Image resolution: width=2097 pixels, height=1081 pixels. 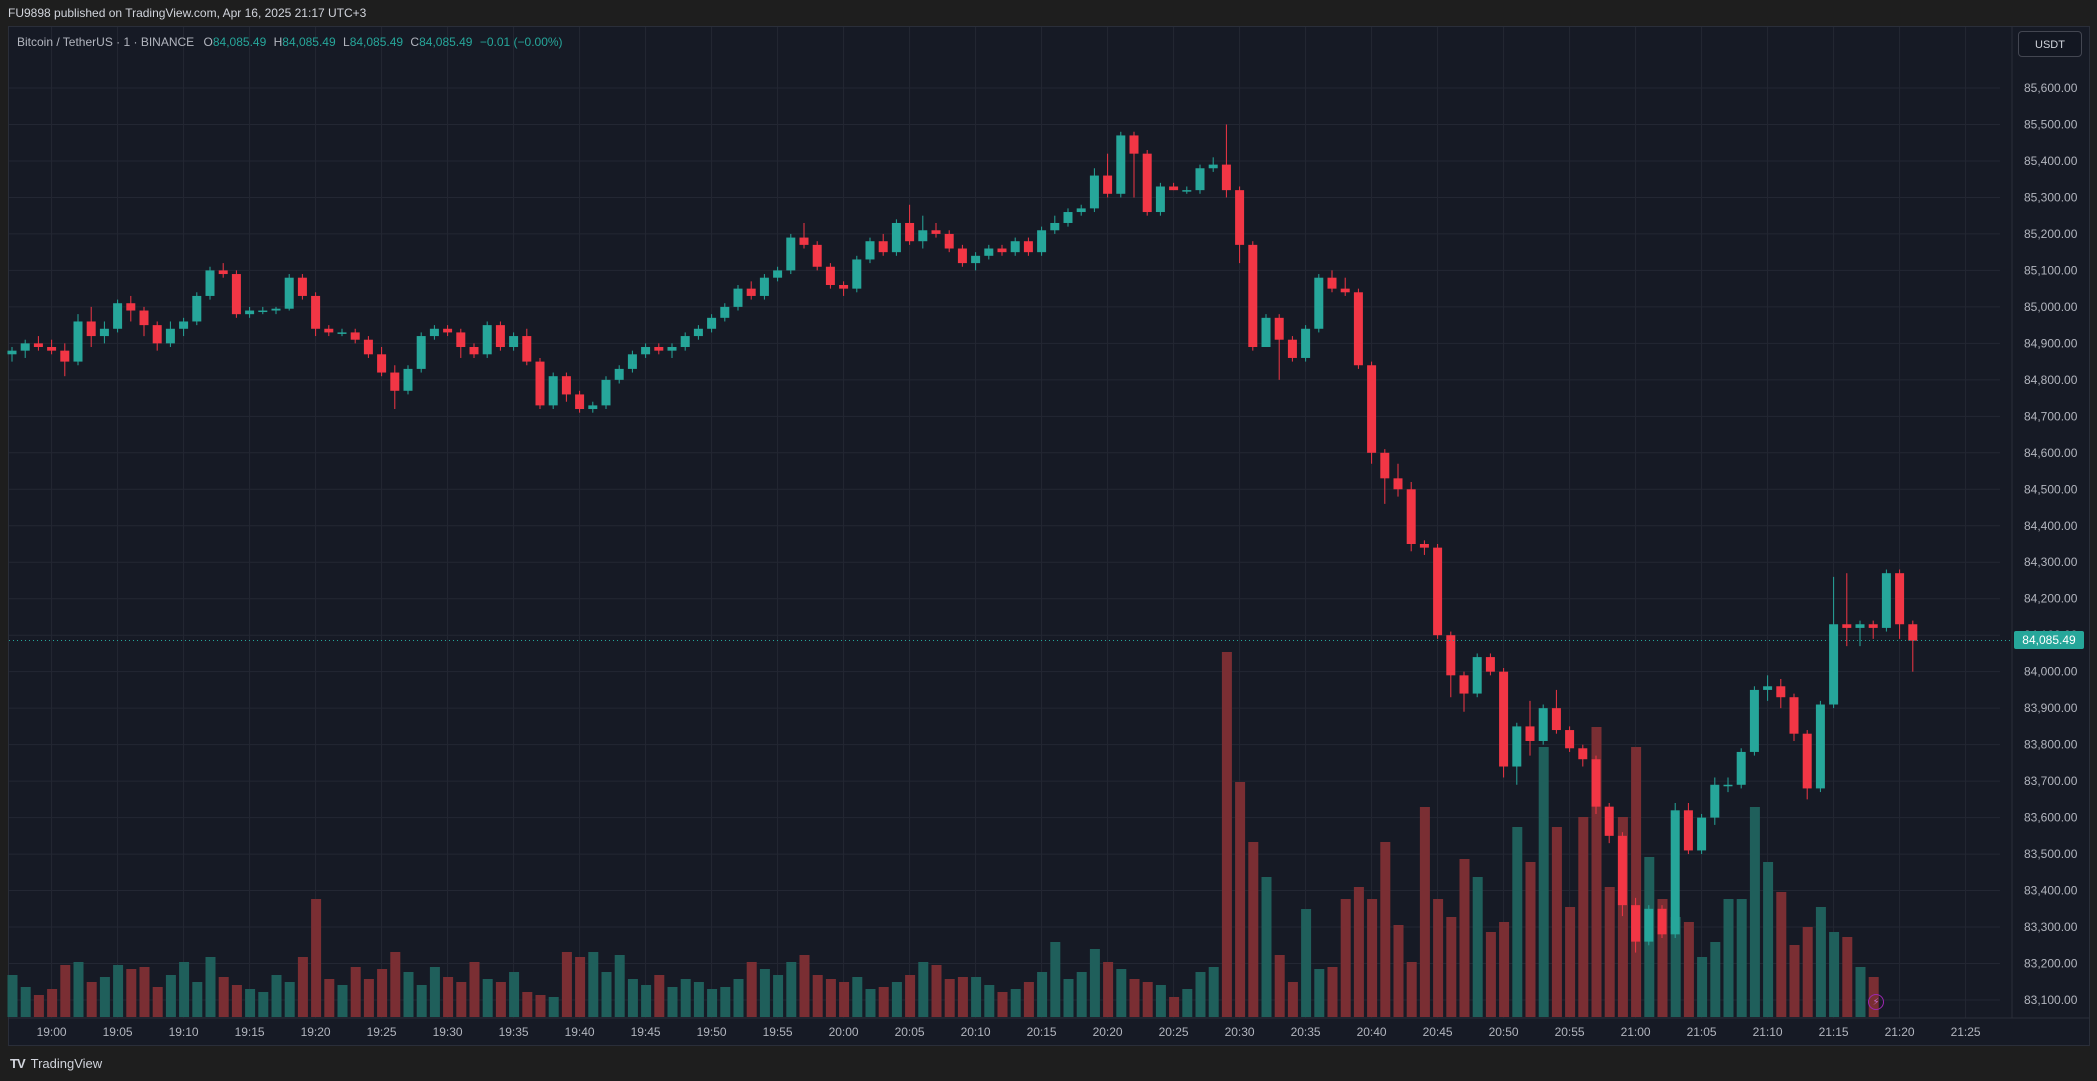 What do you see at coordinates (2051, 562) in the screenshot?
I see `y-tick-label: 84,300.00` at bounding box center [2051, 562].